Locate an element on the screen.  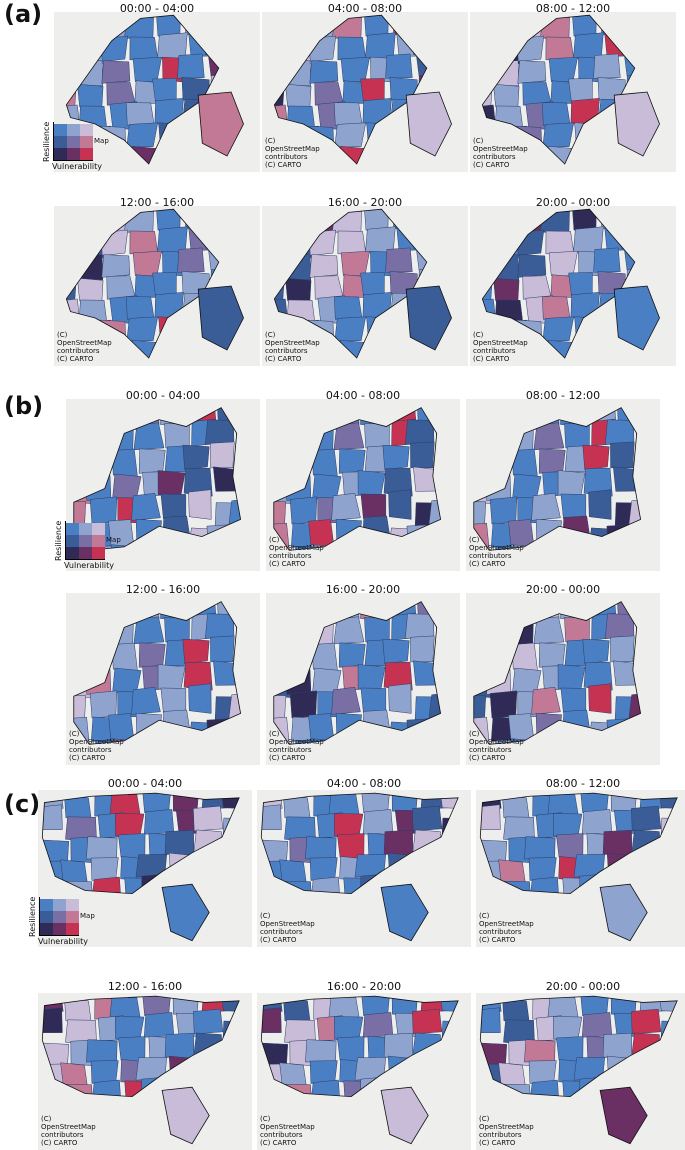
attribution-line: contributors is located at coordinates (290, 556).